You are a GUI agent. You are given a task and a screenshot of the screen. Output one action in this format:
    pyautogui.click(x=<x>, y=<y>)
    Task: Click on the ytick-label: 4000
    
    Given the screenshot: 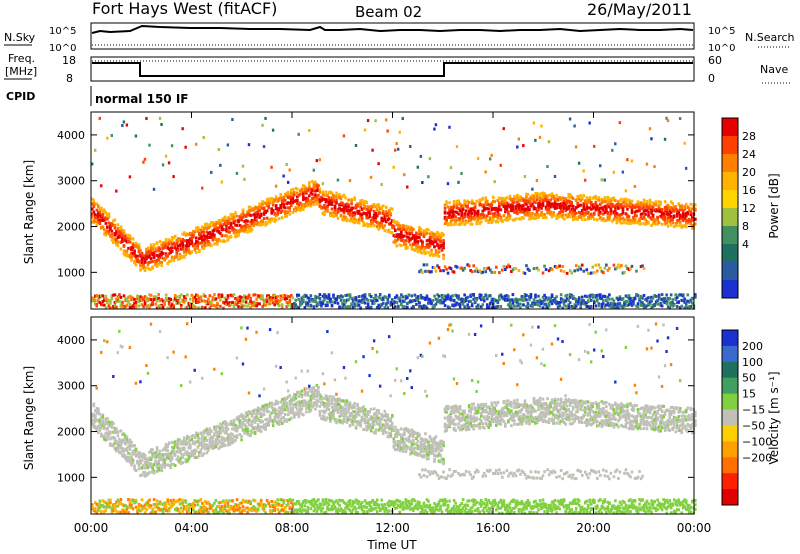 What is the action you would take?
    pyautogui.click(x=71, y=135)
    